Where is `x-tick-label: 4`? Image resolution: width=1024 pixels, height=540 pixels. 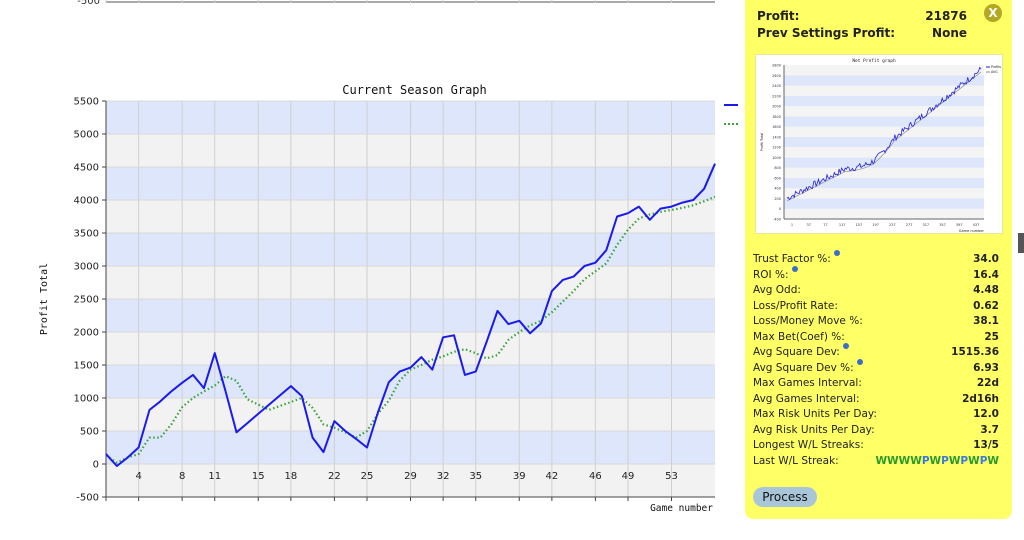
x-tick-label: 4 is located at coordinates (138, 476).